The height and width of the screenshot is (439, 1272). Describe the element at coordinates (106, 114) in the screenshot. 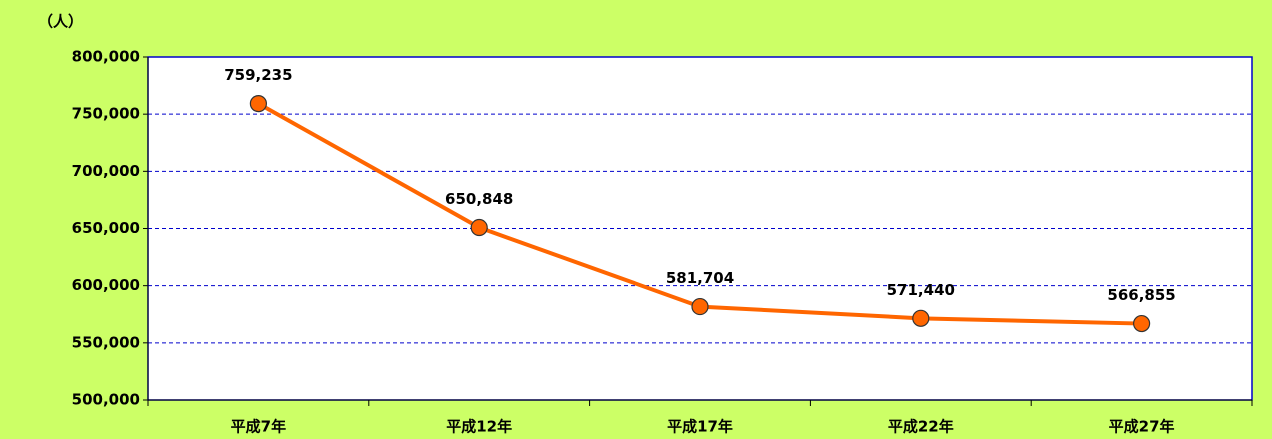

I see `y-tick-label: 750,000` at that location.